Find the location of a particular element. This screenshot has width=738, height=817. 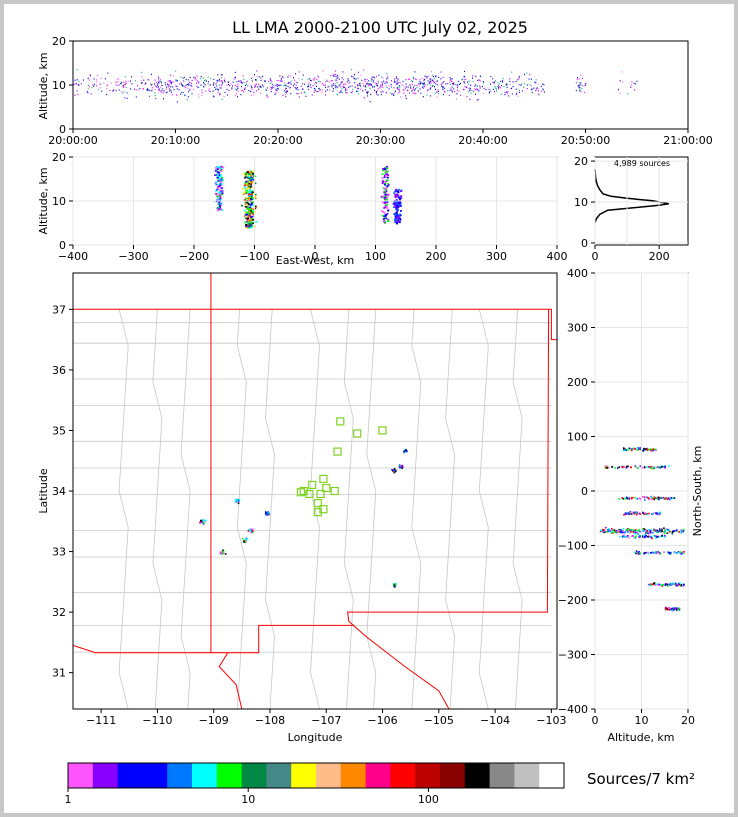

colorbar-cell is located at coordinates (453, 775).